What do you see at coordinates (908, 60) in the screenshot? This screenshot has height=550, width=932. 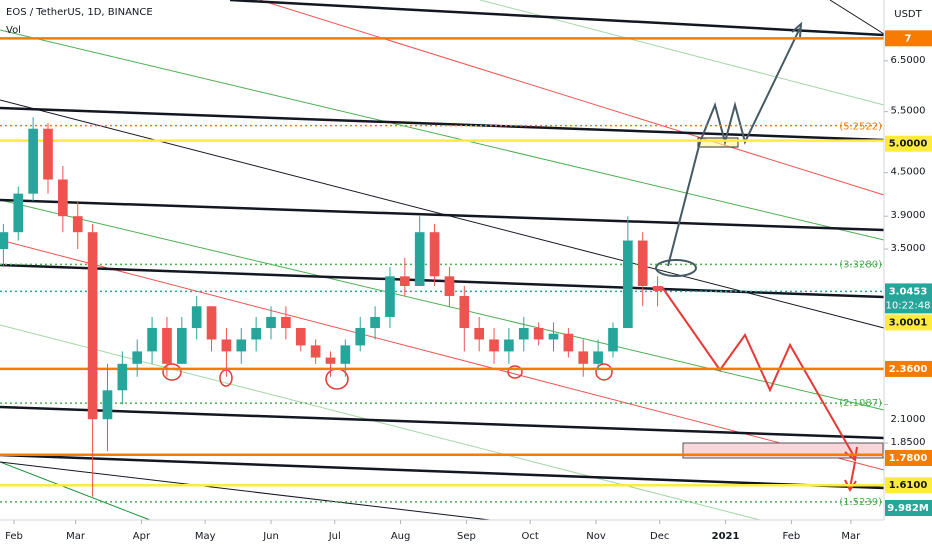 I see `y-tick-label: 6.5000` at bounding box center [908, 60].